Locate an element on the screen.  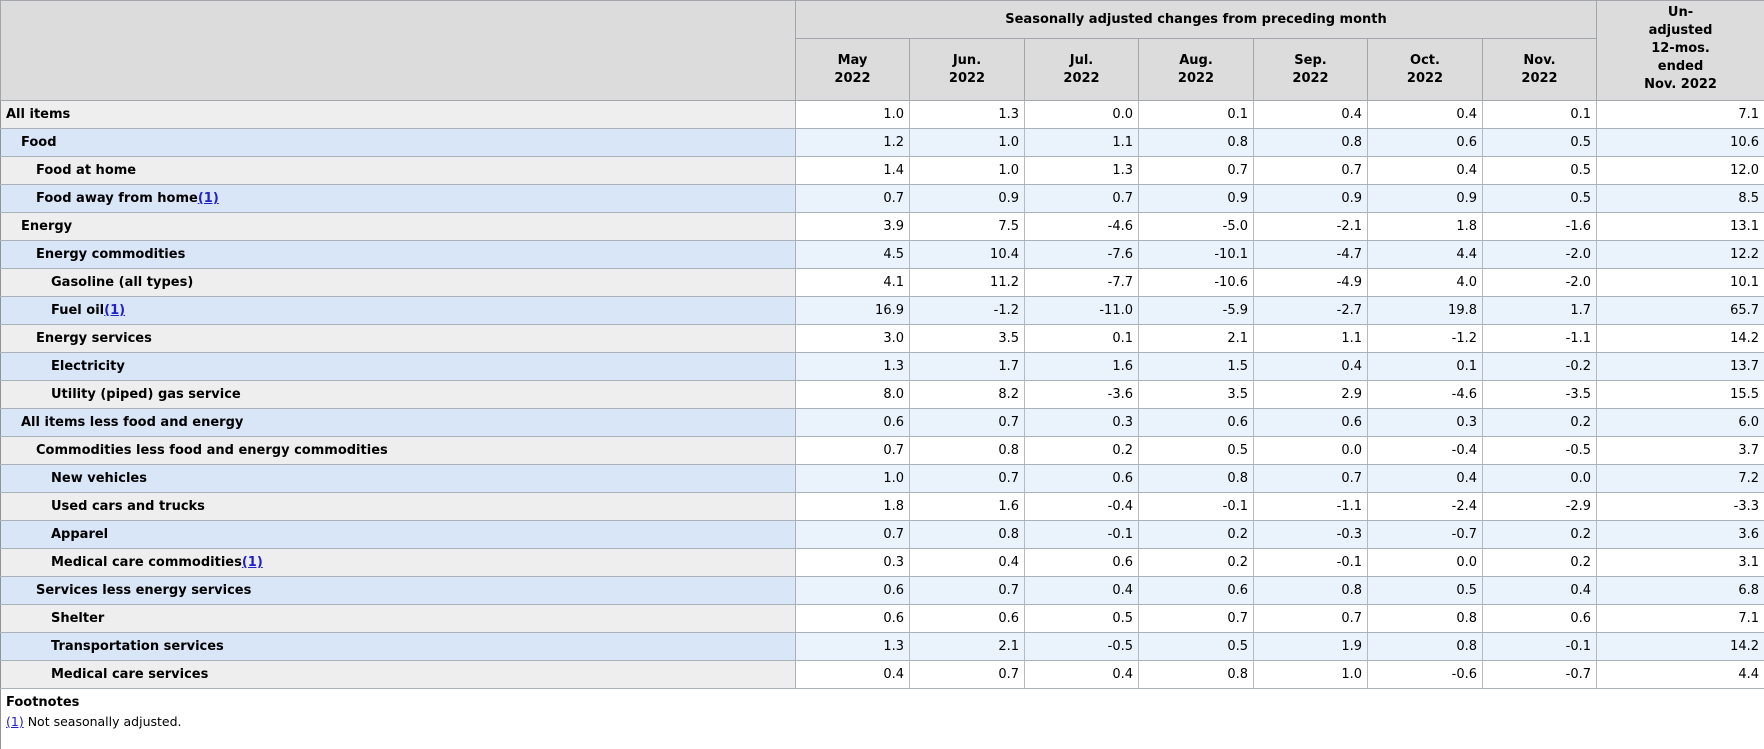
monthly-change-cell: 3.9 is located at coordinates (852, 226).